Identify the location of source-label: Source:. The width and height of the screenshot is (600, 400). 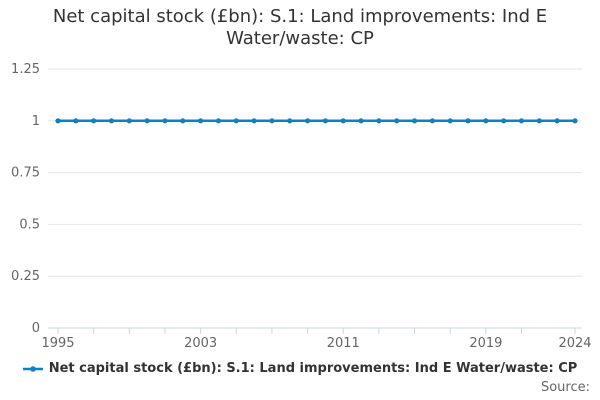
(565, 387).